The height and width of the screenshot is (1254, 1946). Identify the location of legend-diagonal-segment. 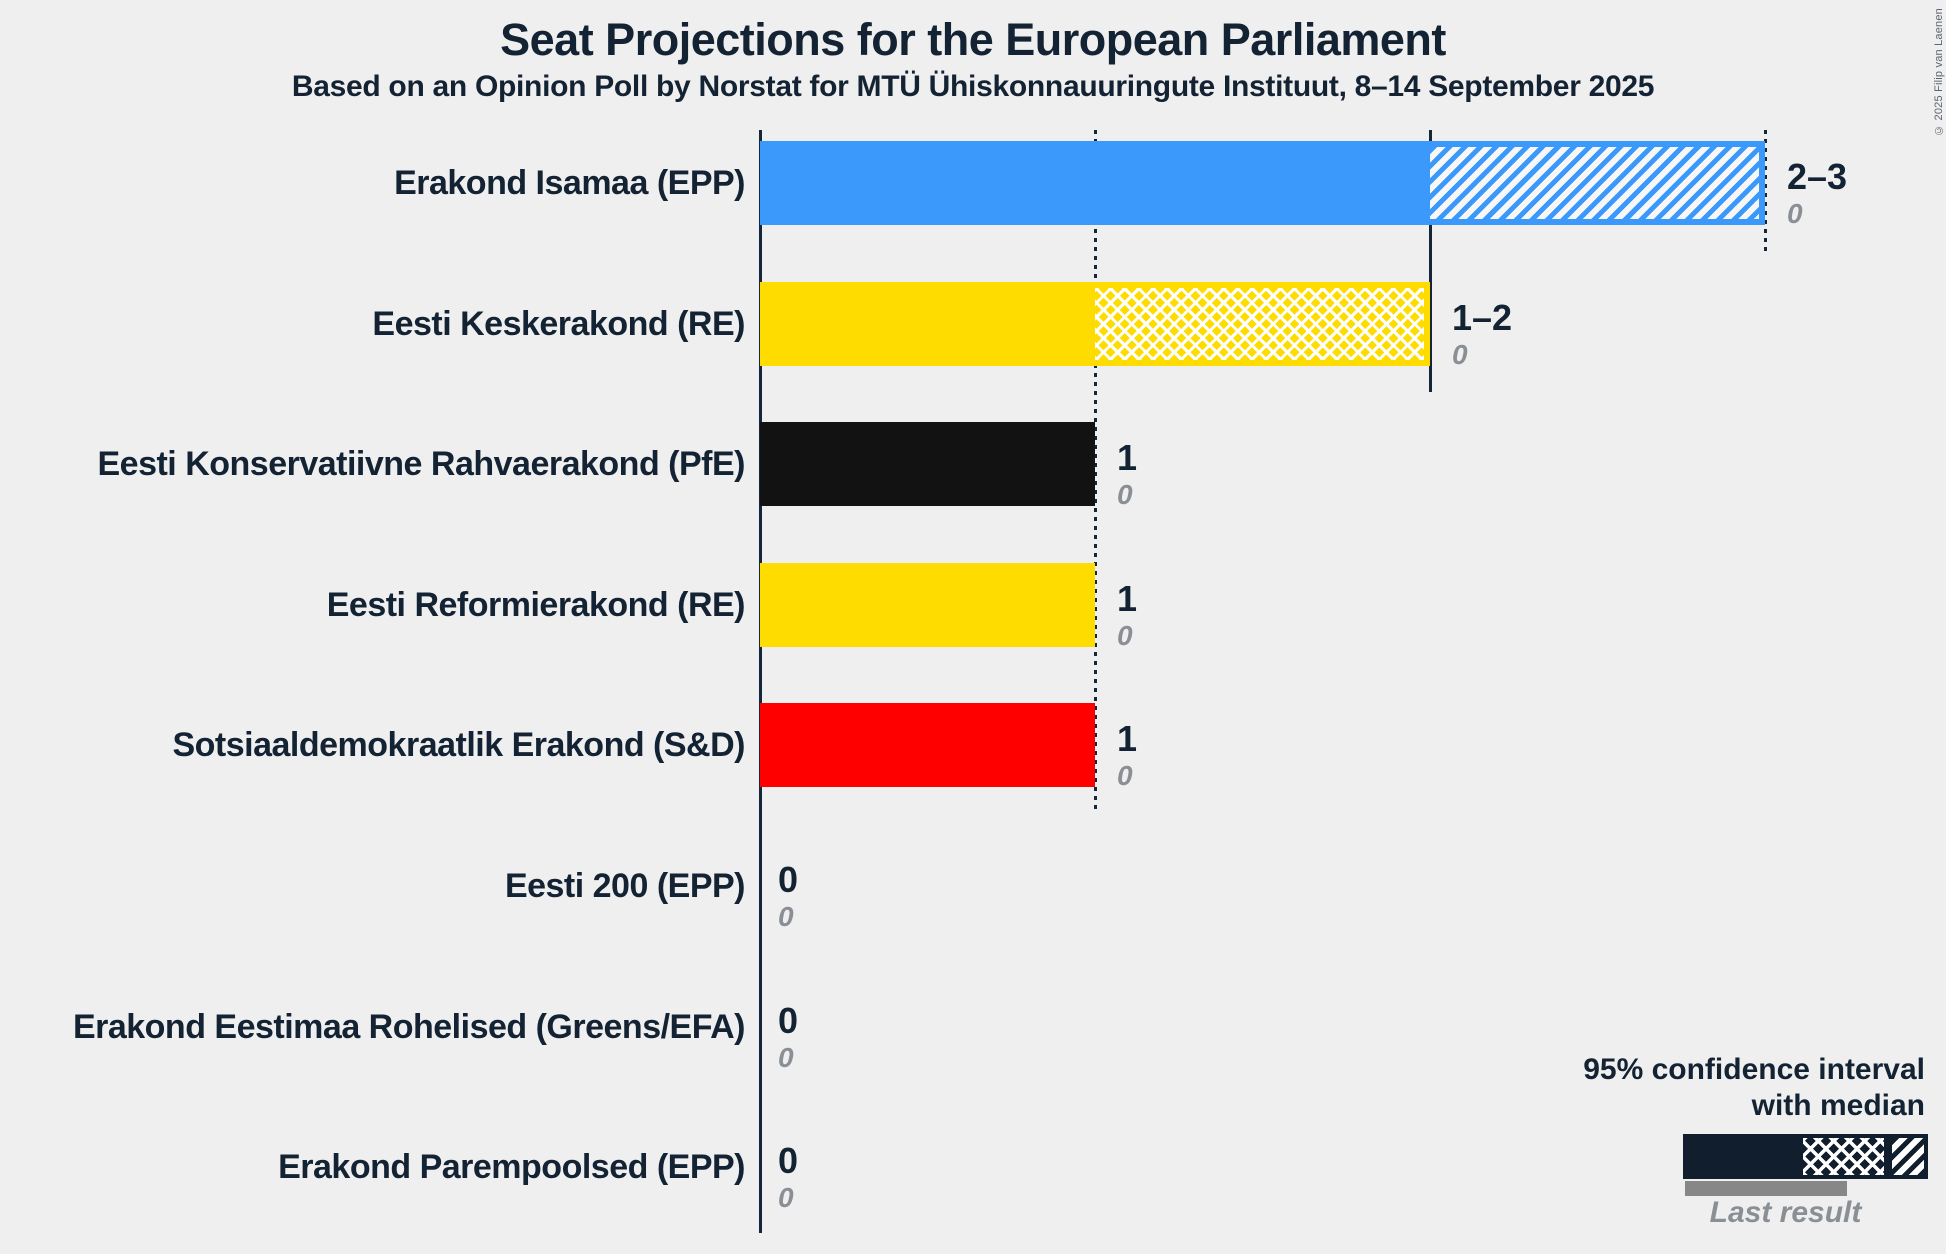
(1908, 1156).